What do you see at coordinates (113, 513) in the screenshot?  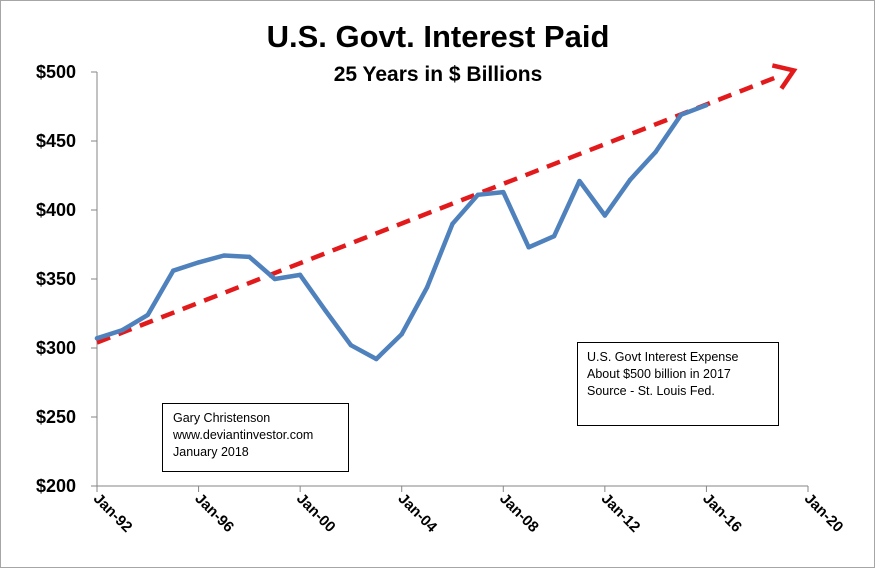 I see `x-tick-label: Jan-92` at bounding box center [113, 513].